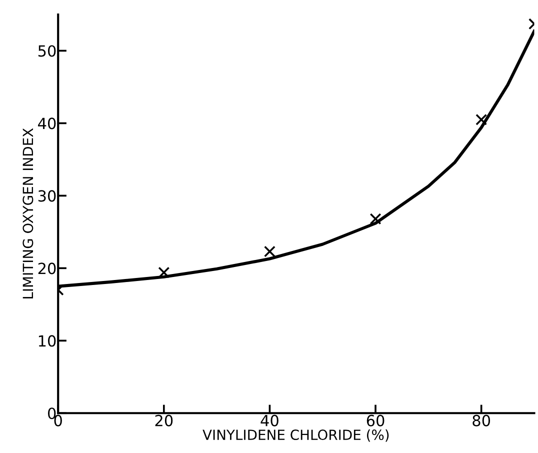 The image size is (538, 453). I want to click on x-axis-title: VINYLIDENE CHLORIDE (%), so click(295, 435).